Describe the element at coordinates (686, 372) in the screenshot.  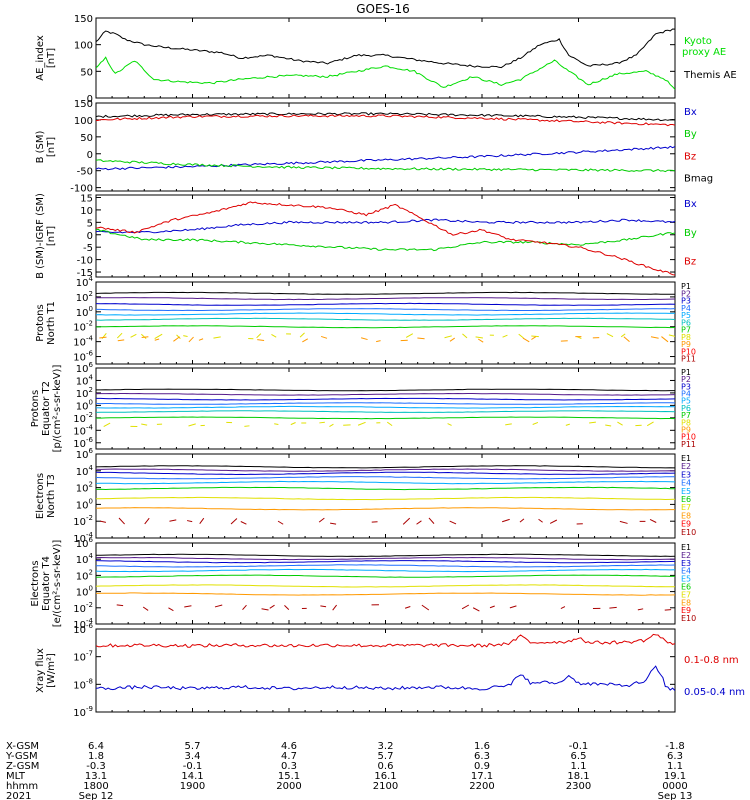
I see `channel-legend-P1: P1` at that location.